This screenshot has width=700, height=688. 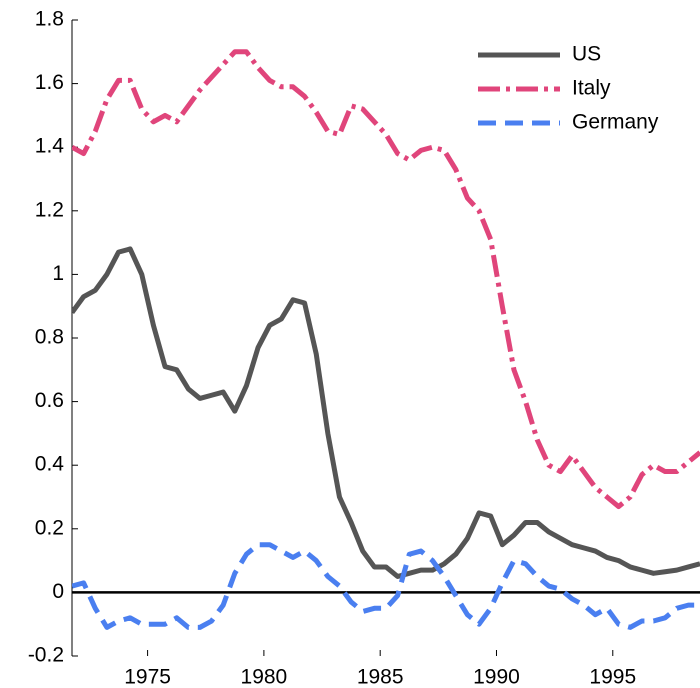 I want to click on x-tick-label: 1990, so click(x=496, y=677).